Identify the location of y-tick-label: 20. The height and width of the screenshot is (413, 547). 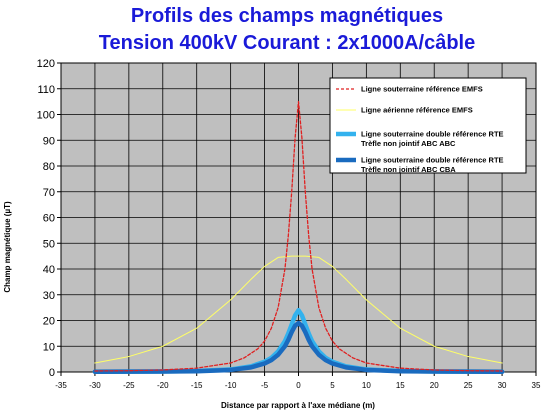
(49, 322).